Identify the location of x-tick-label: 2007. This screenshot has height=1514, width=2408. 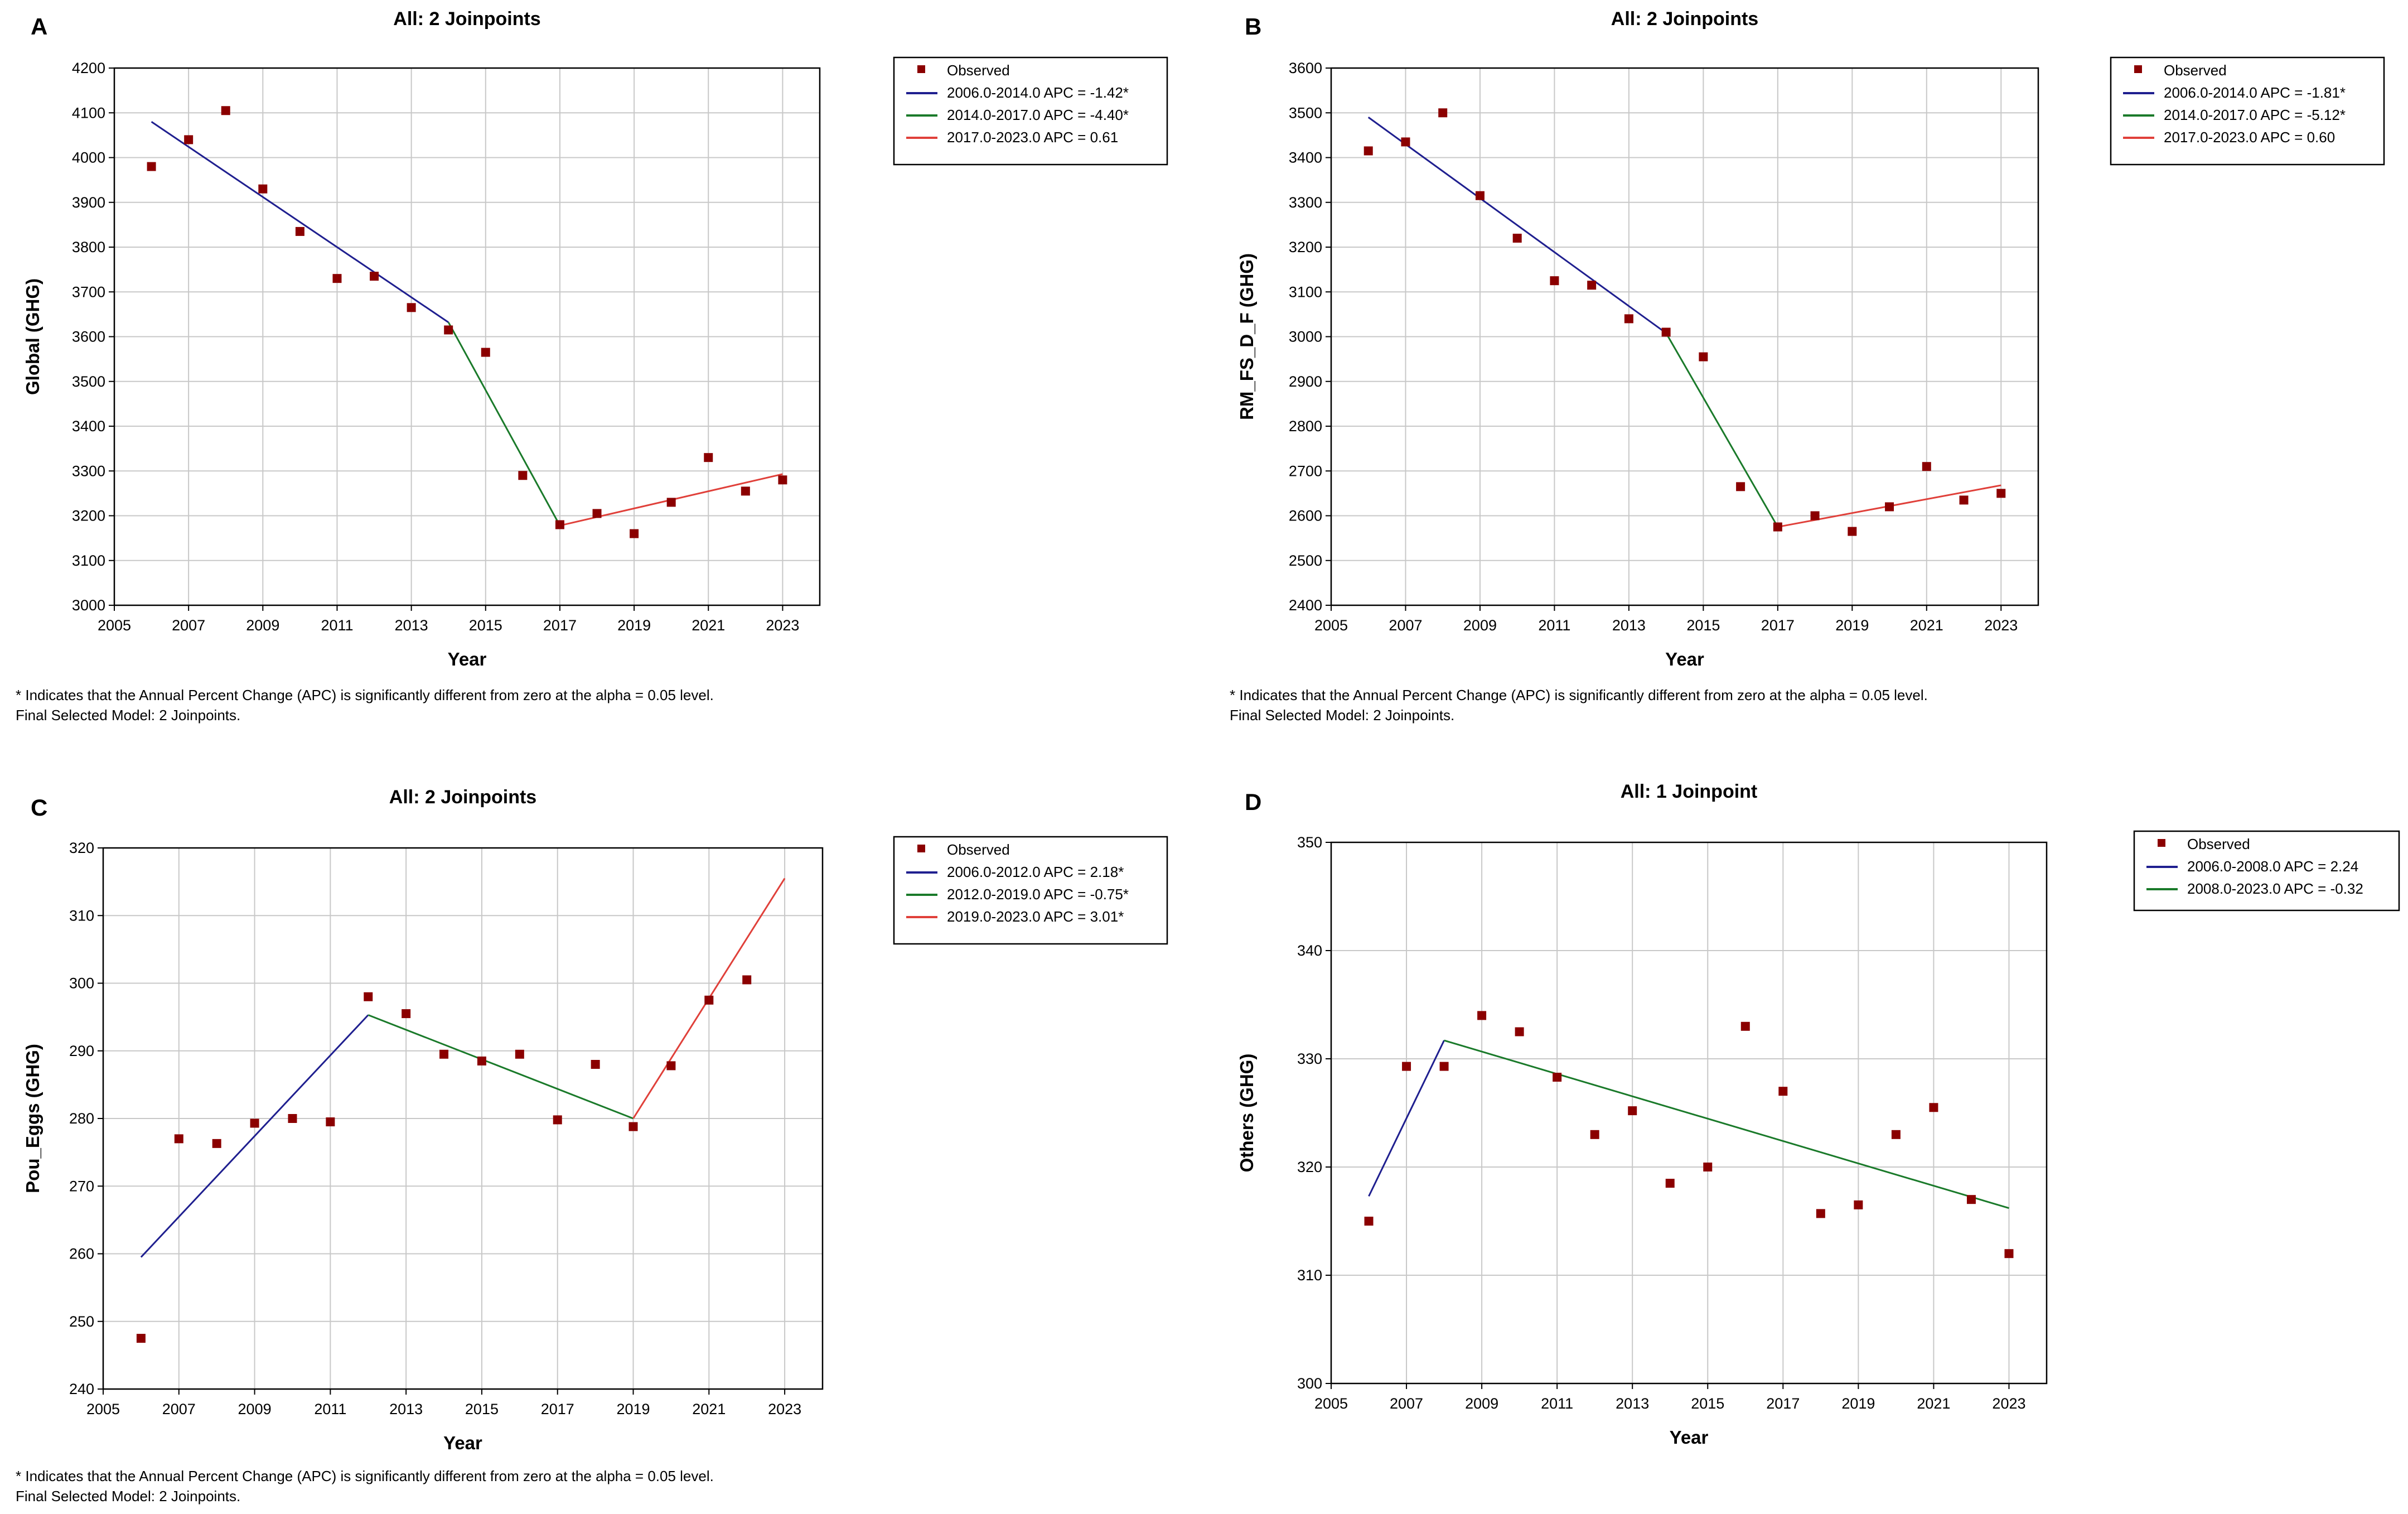
(1405, 625).